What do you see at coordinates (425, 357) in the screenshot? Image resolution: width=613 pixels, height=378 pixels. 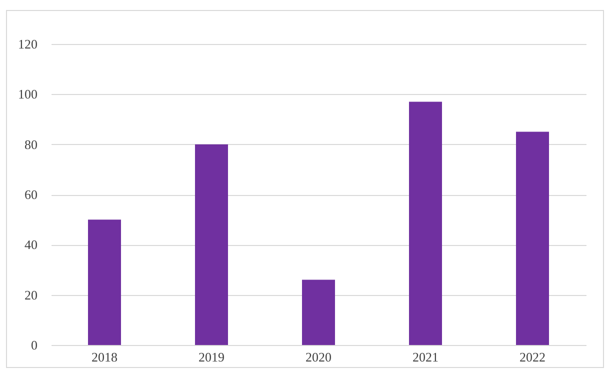 I see `x-tick-label: 2021` at bounding box center [425, 357].